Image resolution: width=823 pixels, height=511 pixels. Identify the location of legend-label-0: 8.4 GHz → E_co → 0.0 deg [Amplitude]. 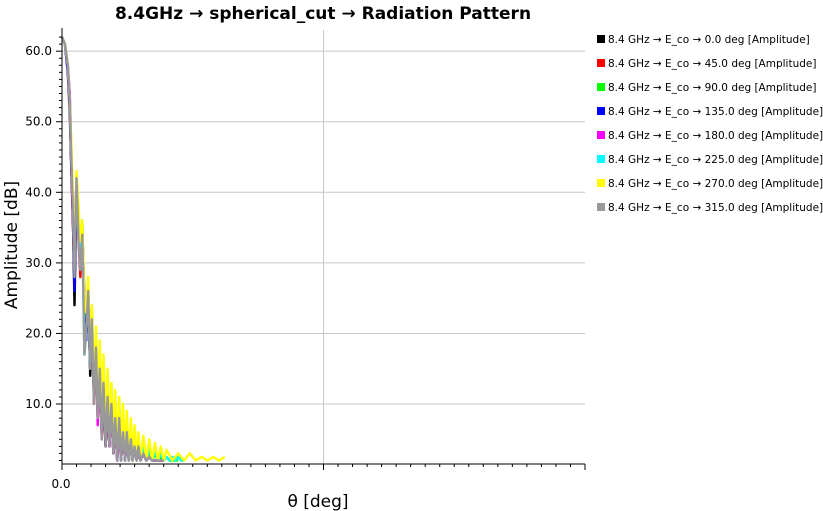
(709, 40).